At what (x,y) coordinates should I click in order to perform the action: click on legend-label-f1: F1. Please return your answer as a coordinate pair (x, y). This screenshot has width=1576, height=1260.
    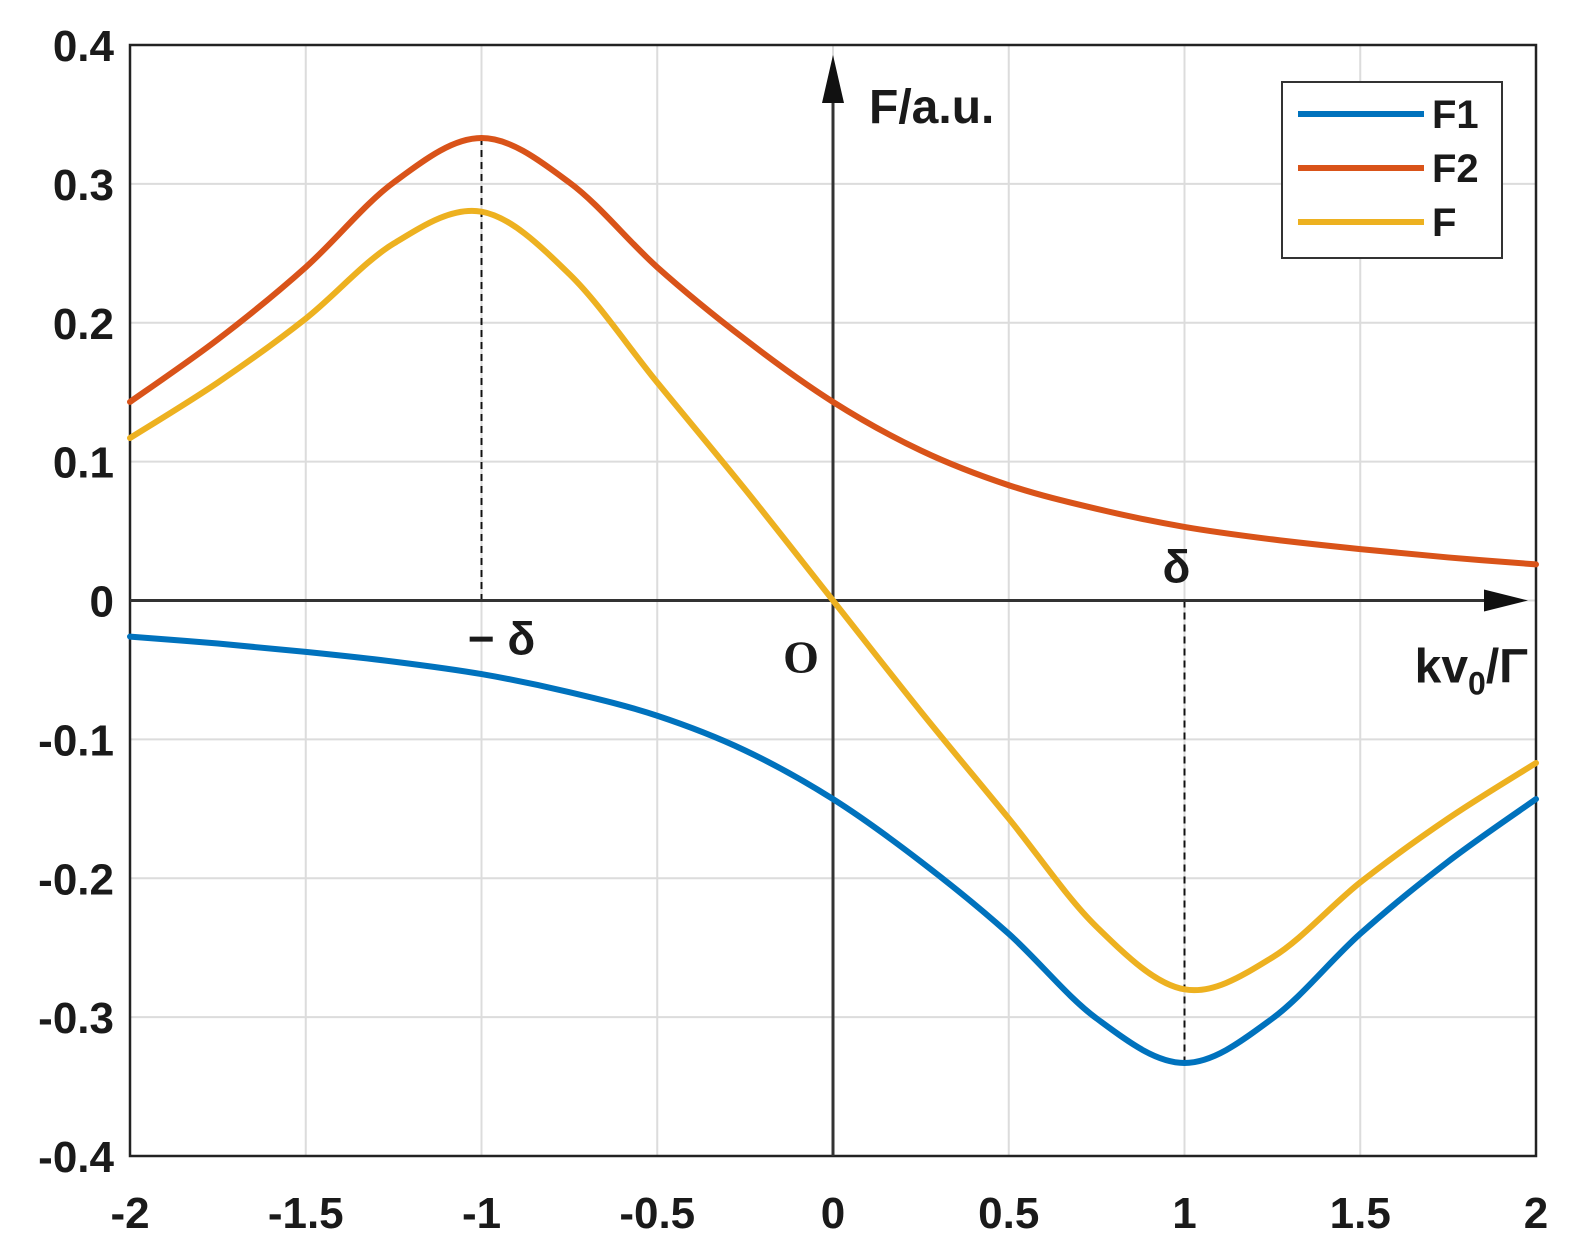
    Looking at the image, I should click on (1455, 115).